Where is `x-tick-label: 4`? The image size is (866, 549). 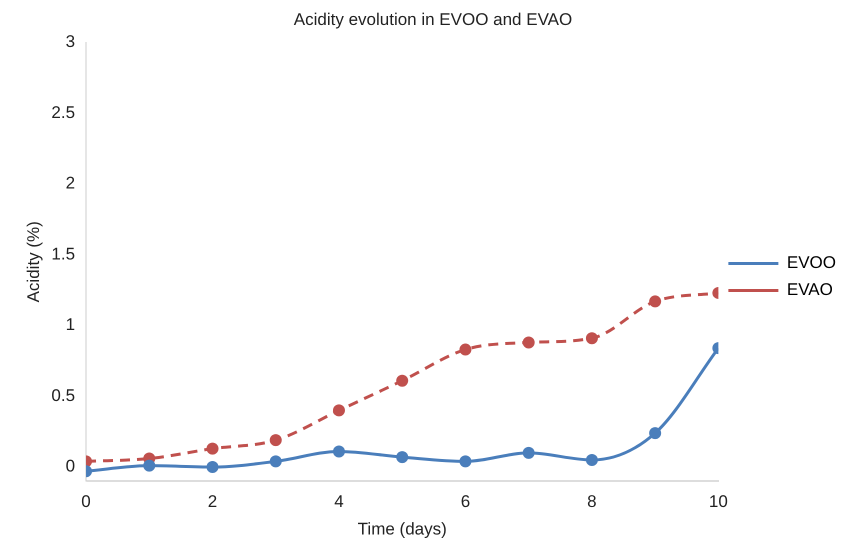
x-tick-label: 4 is located at coordinates (339, 502).